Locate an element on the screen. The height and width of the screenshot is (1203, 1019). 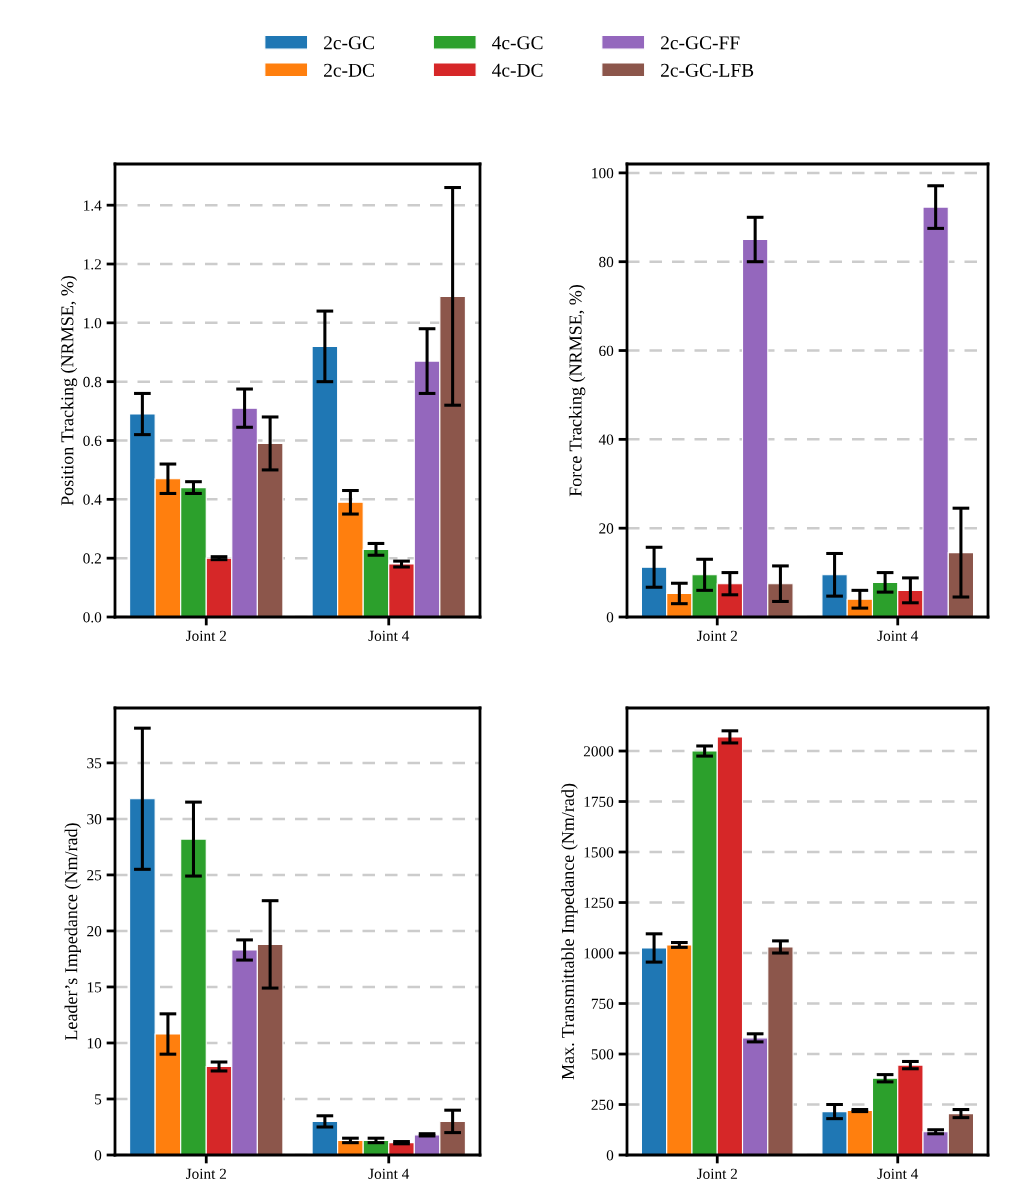
y-tick-label: 1500 is located at coordinates (599, 852).